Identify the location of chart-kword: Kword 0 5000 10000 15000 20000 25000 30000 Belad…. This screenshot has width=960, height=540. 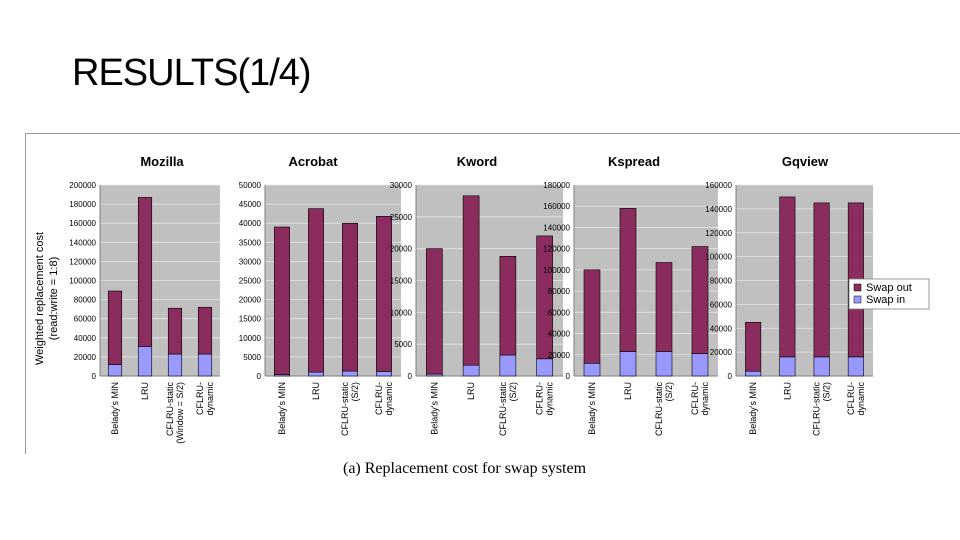
(476, 295).